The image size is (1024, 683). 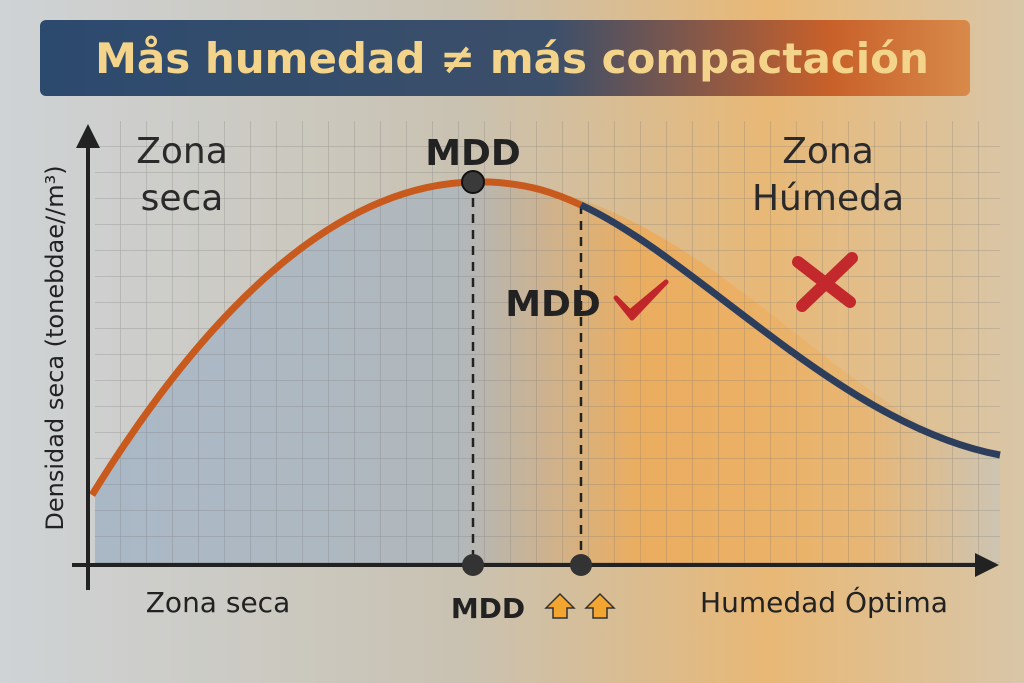 I want to click on x-label: MDD, so click(x=488, y=608).